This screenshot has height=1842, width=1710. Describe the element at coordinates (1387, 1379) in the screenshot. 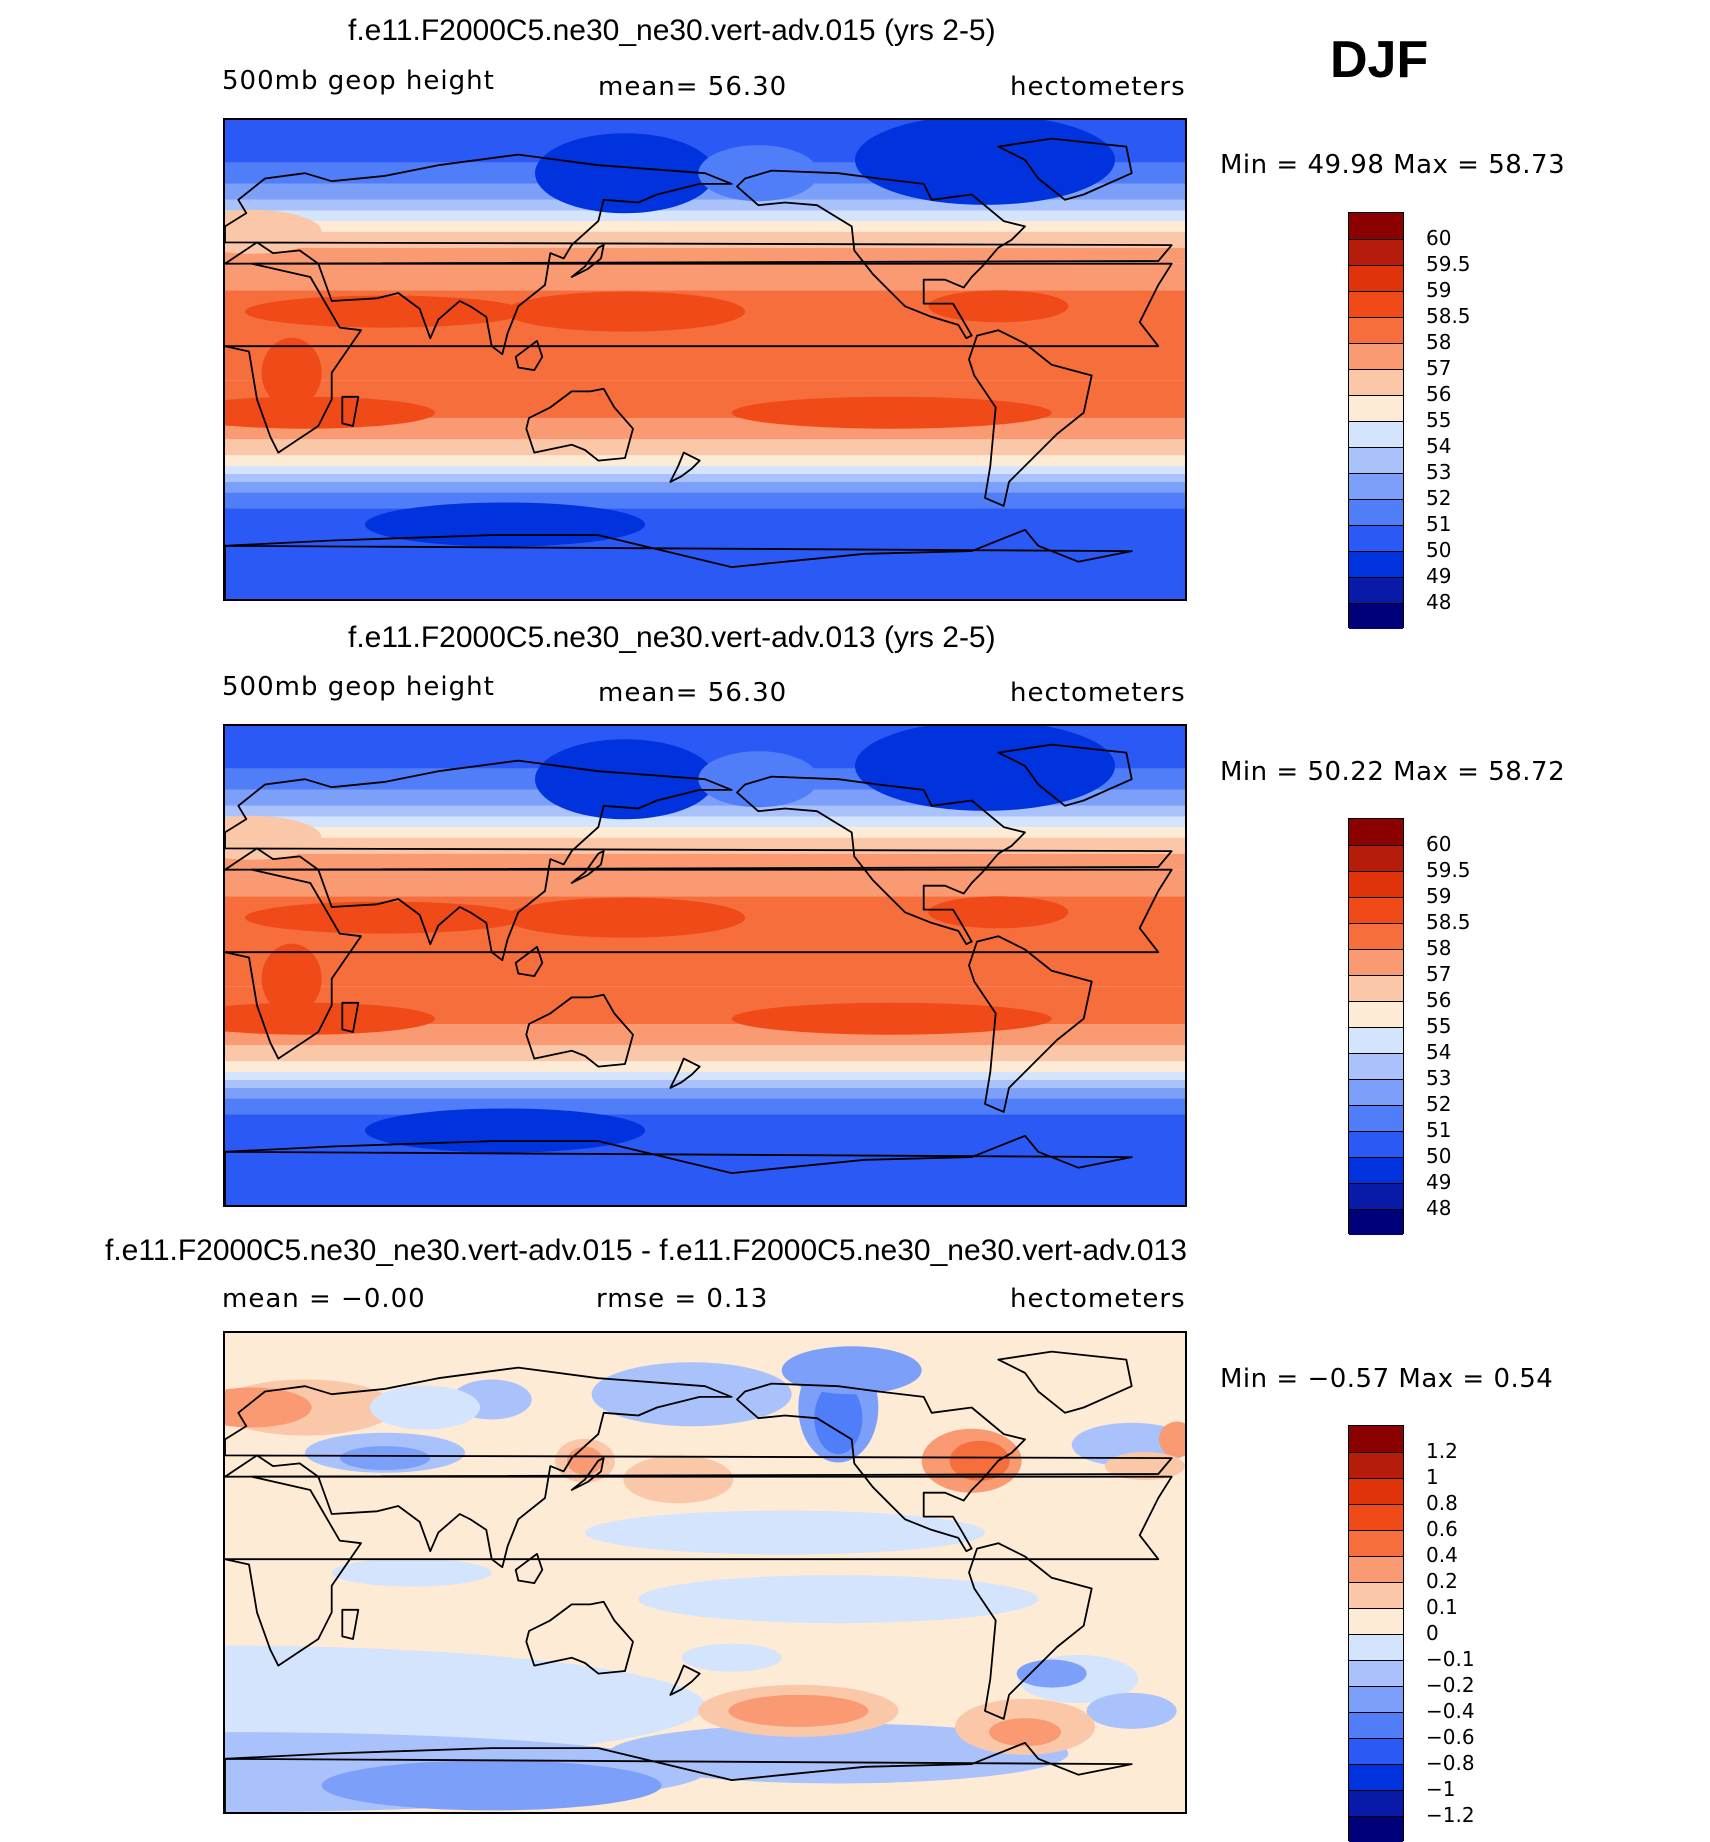

I see `panel-3-min-max: Min = −0.57 Max = 0.54` at that location.